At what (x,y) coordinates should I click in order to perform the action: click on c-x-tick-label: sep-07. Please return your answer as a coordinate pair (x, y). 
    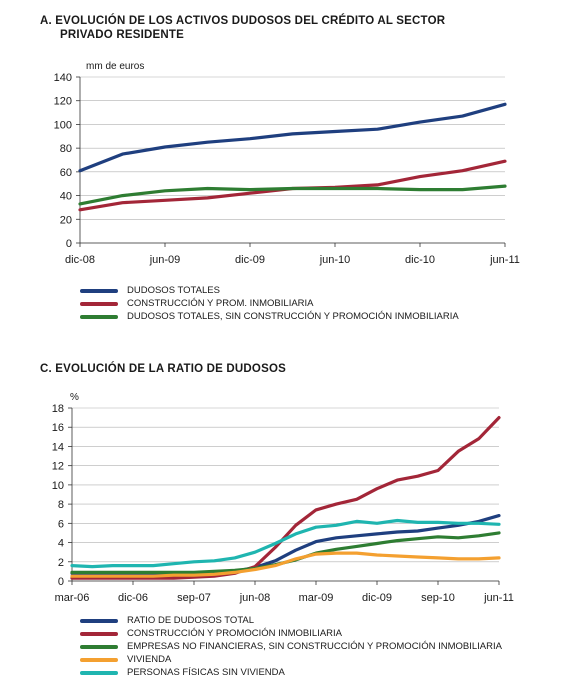
    Looking at the image, I should click on (194, 598).